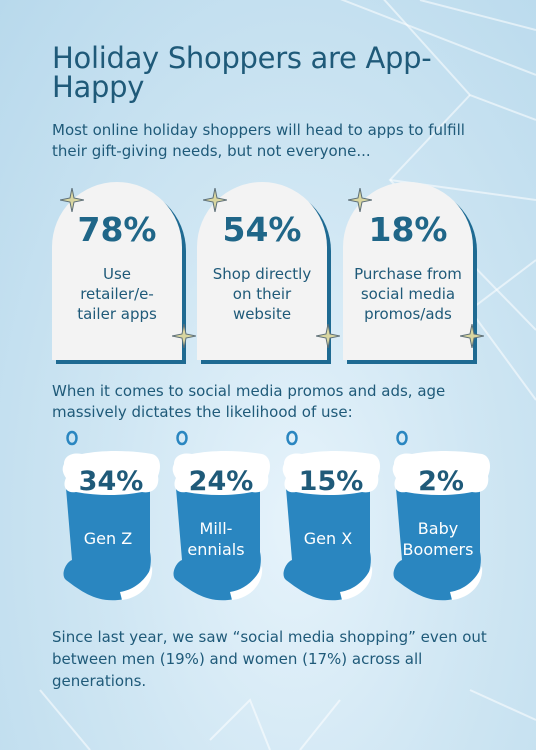 This screenshot has height=750, width=536. What do you see at coordinates (242, 72) in the screenshot?
I see `page-title: Holiday Shoppers are App-Happy` at bounding box center [242, 72].